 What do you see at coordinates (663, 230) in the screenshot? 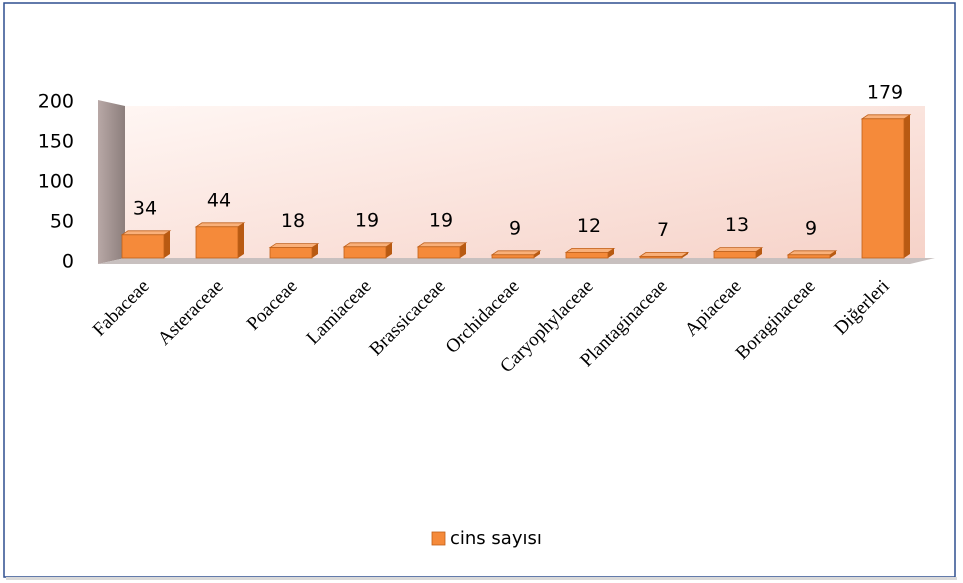
I see `data-label: 7` at bounding box center [663, 230].